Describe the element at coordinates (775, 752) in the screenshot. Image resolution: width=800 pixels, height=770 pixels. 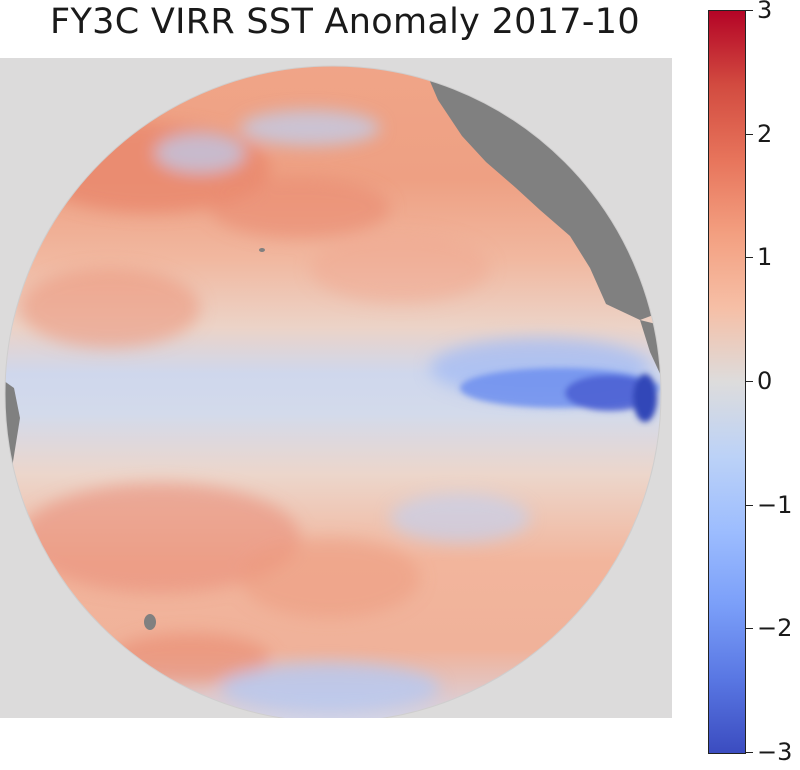
I see `colorbar-label: −3` at that location.